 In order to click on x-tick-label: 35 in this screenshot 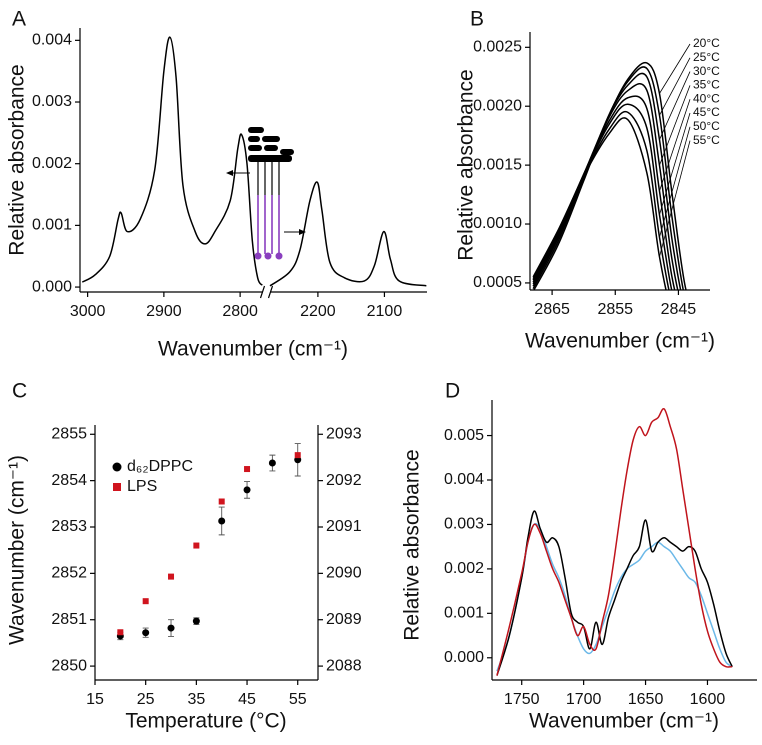, I will do `click(196, 699)`.